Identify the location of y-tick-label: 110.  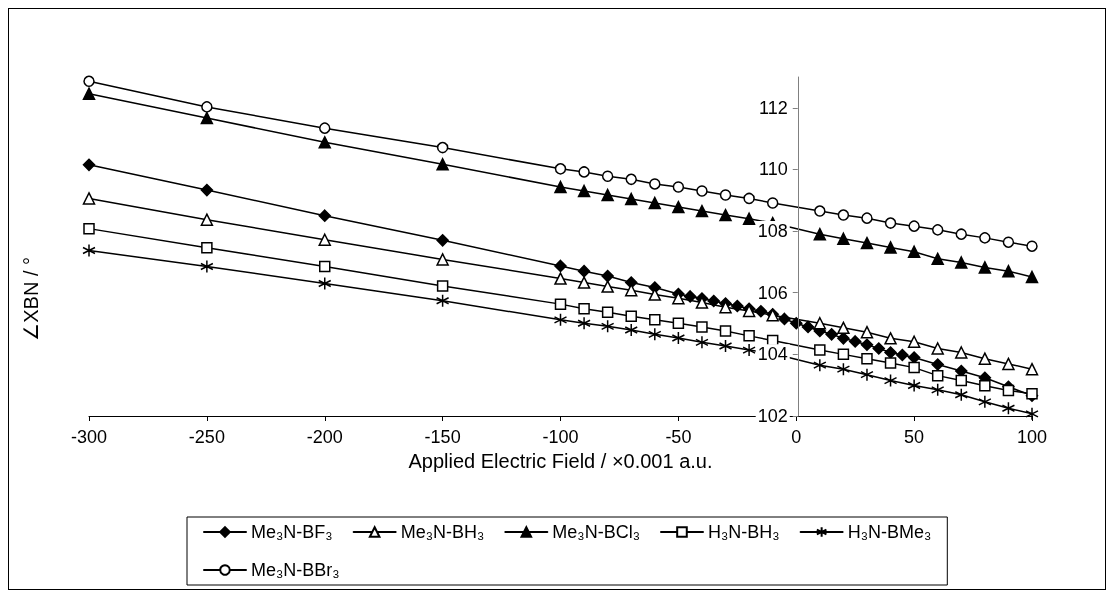
(773, 169).